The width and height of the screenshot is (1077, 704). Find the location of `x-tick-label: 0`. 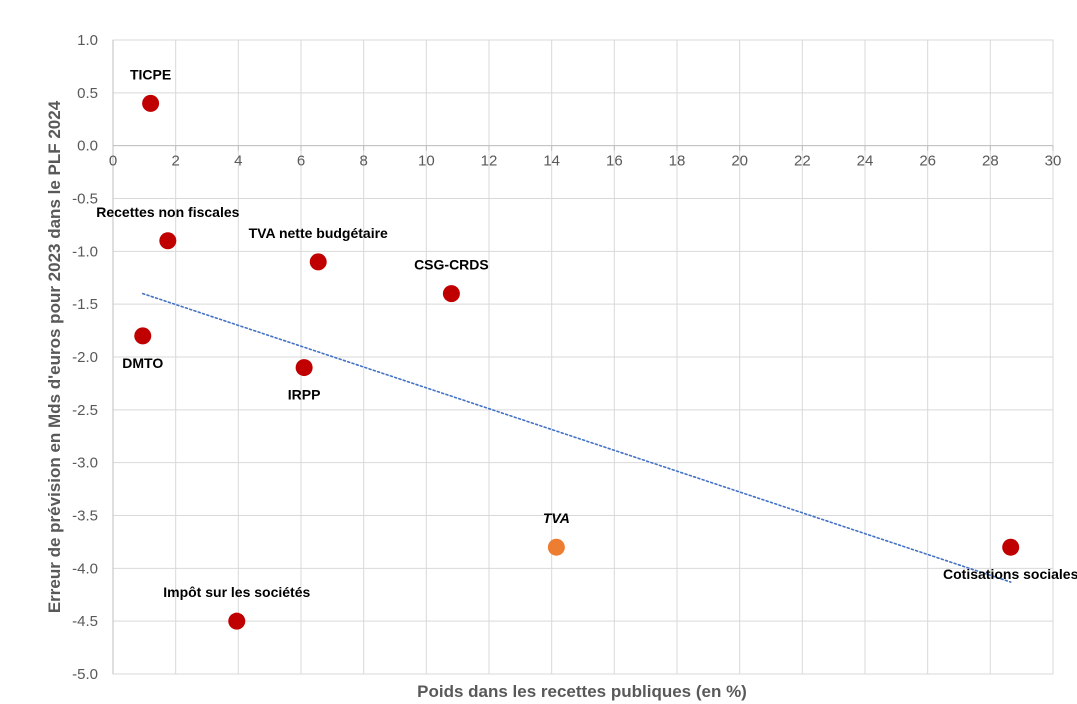

x-tick-label: 0 is located at coordinates (113, 161).